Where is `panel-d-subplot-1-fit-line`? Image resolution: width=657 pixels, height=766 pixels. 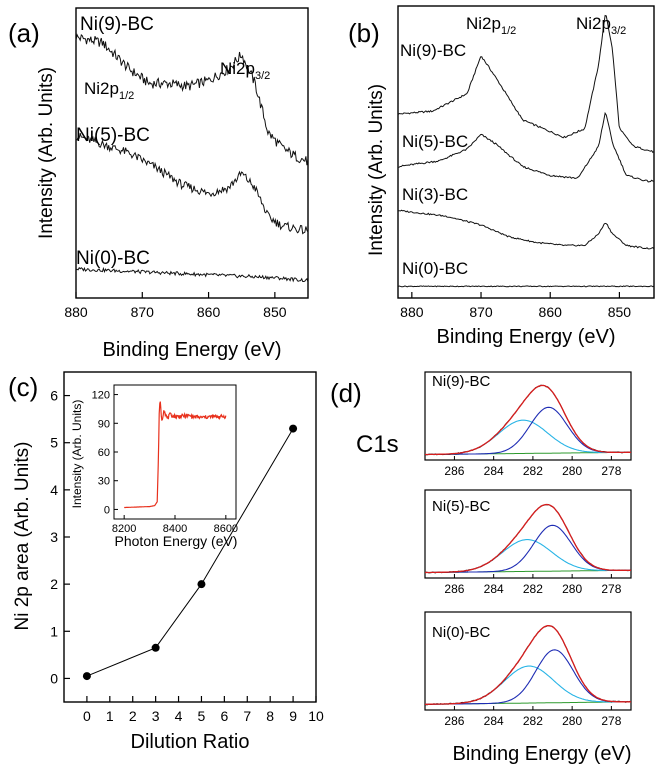 panel-d-subplot-1-fit-line is located at coordinates (528, 538).